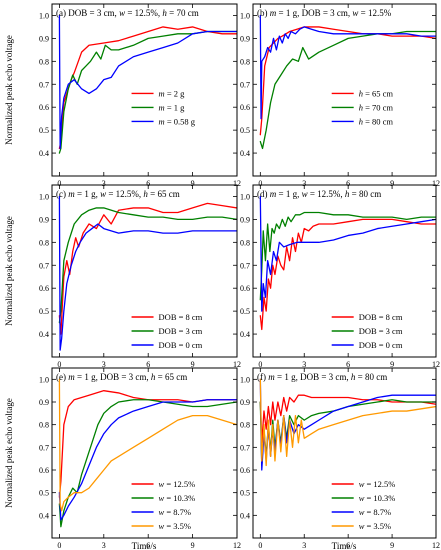 The height and width of the screenshot is (550, 441). Describe the element at coordinates (172, 93) in the screenshot. I see `legend-label: m = 2 g` at that location.